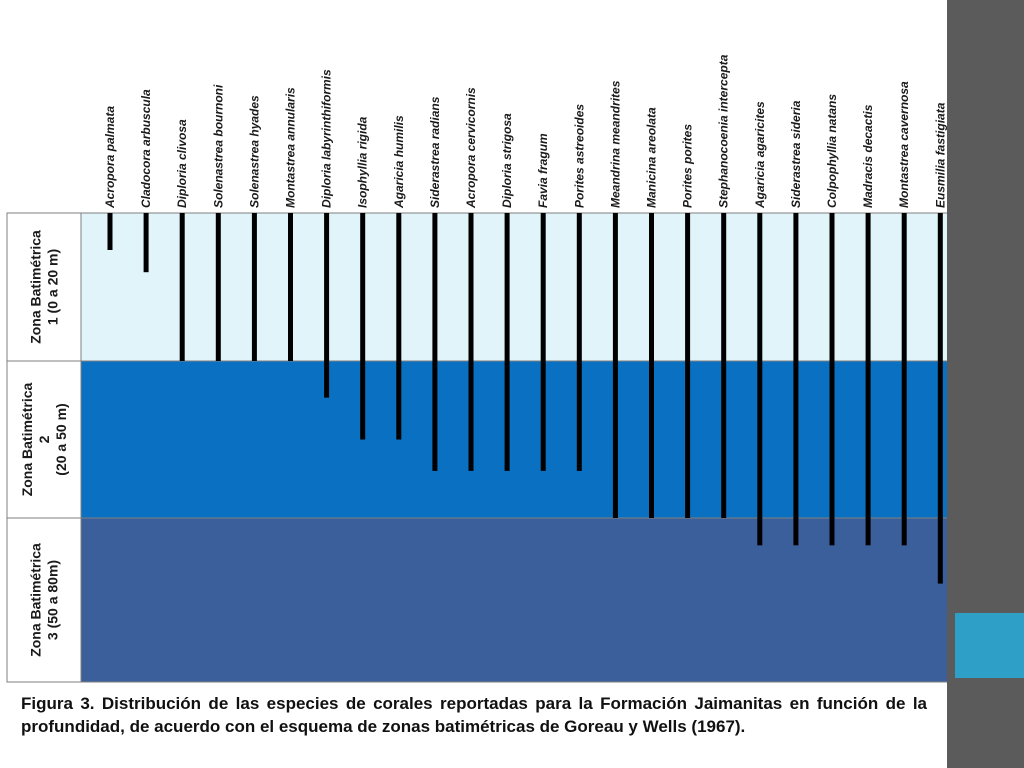 The height and width of the screenshot is (768, 1024). I want to click on species-bar-diploria-strigosa, so click(507, 342).